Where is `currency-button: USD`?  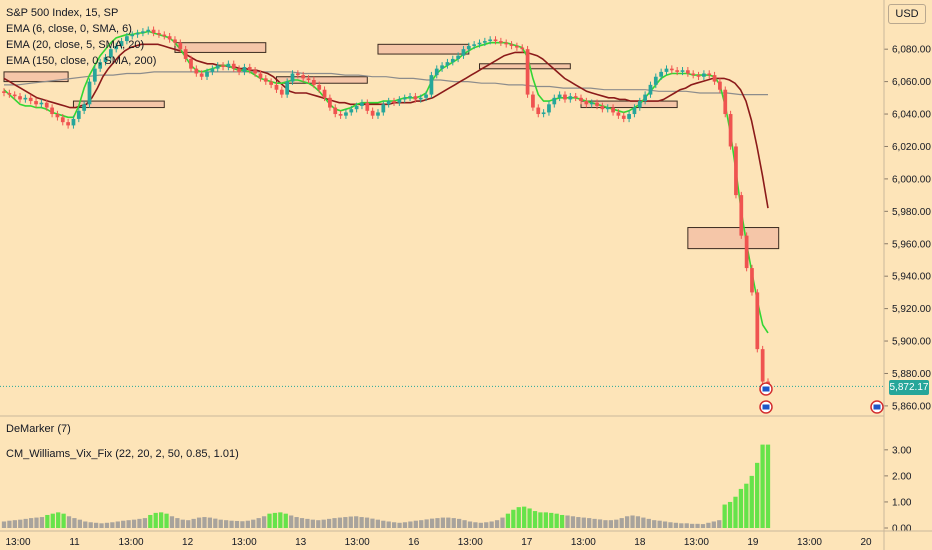 currency-button: USD is located at coordinates (907, 14).